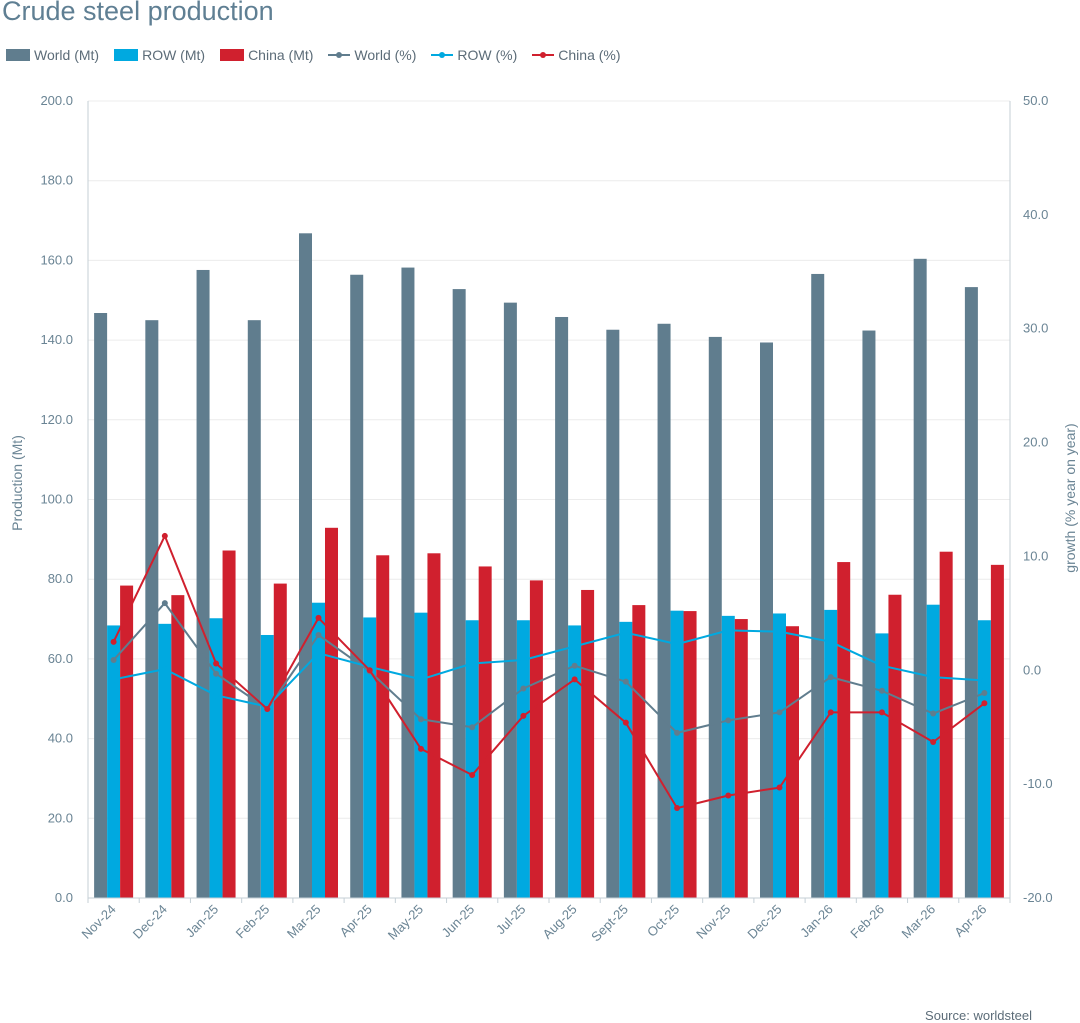 This screenshot has height=1023, width=1080. I want to click on legend-item-world-mt: World (Mt), so click(52, 55).